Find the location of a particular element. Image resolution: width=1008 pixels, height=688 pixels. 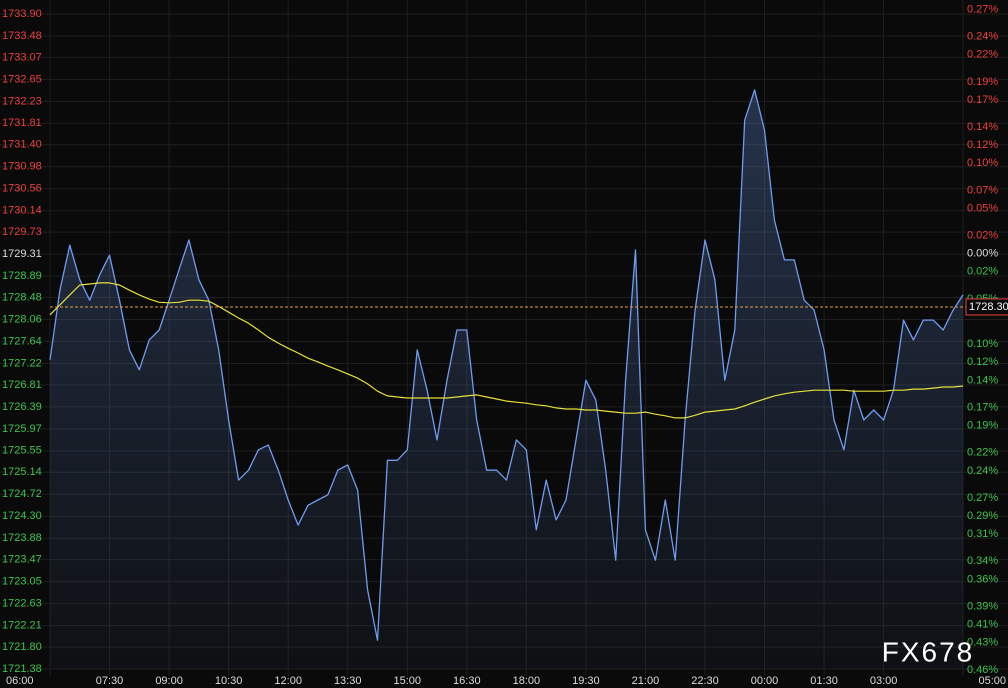

y-tick-label: 1729.73 is located at coordinates (22, 232).